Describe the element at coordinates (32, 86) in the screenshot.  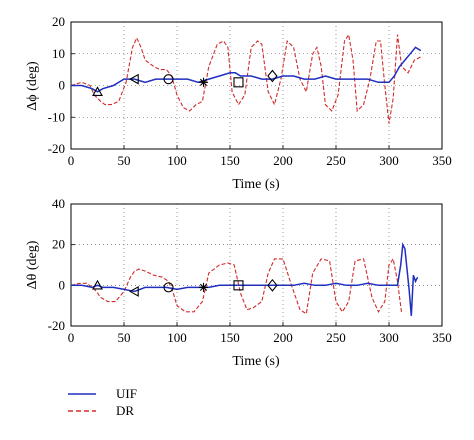
I see `y-axis-label: Δϕ (deg)` at that location.